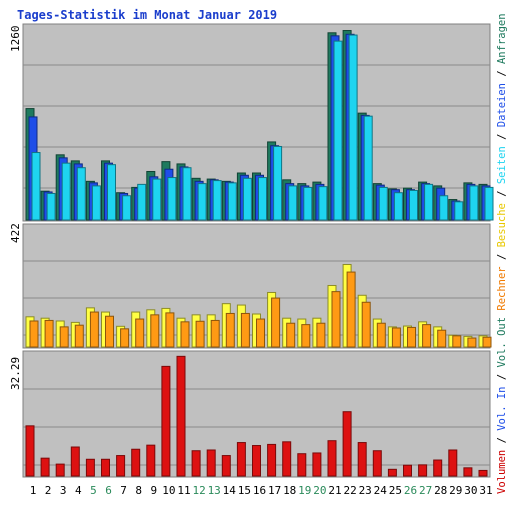 This screenshot has height=505, width=512. Describe the element at coordinates (395, 490) in the screenshot. I see `x-tick-label-25: 25` at that location.